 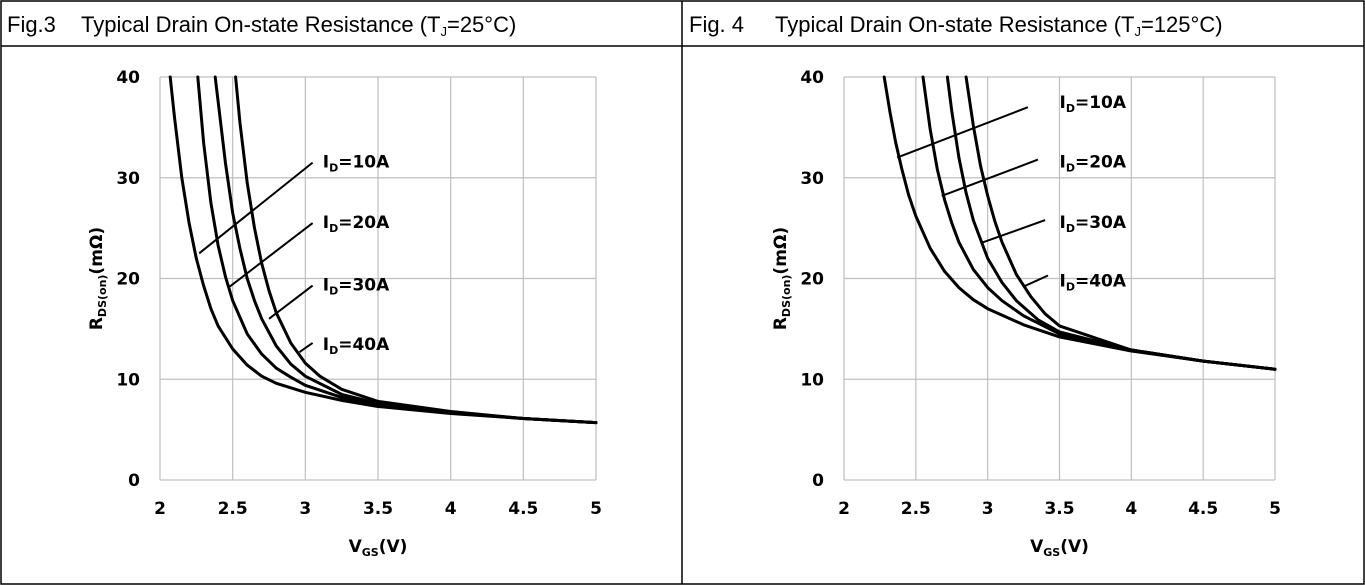 I want to click on fig3-x-tick-labels: 2 2.5 3 3.5 4 4.5 5, so click(x=378, y=509).